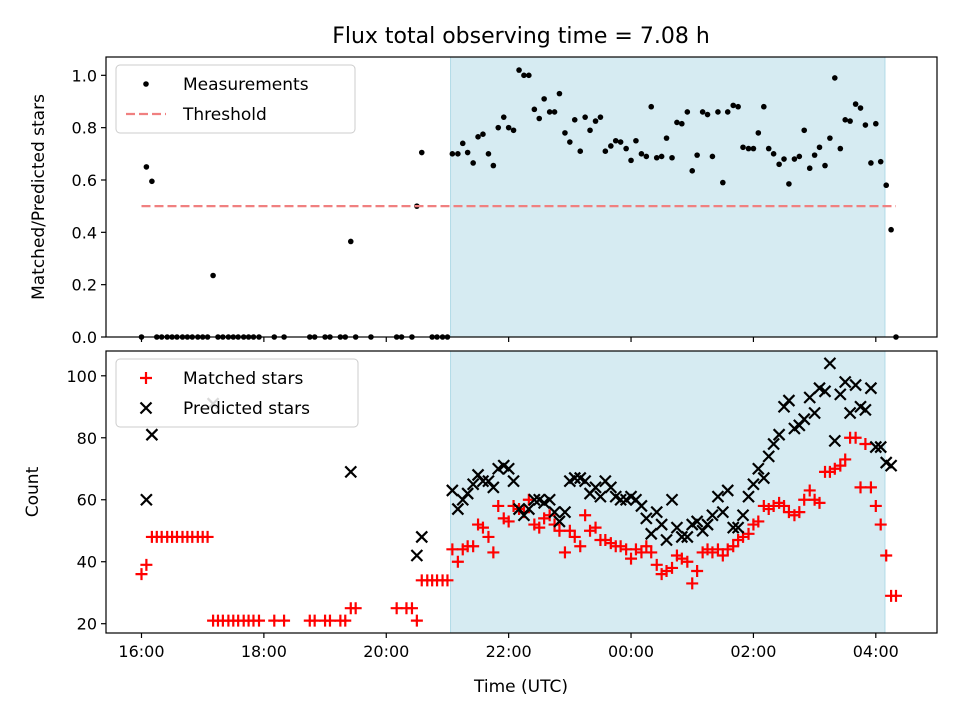 This screenshot has height=720, width=960. Describe the element at coordinates (146, 84) in the screenshot. I see `legend-marker` at that location.